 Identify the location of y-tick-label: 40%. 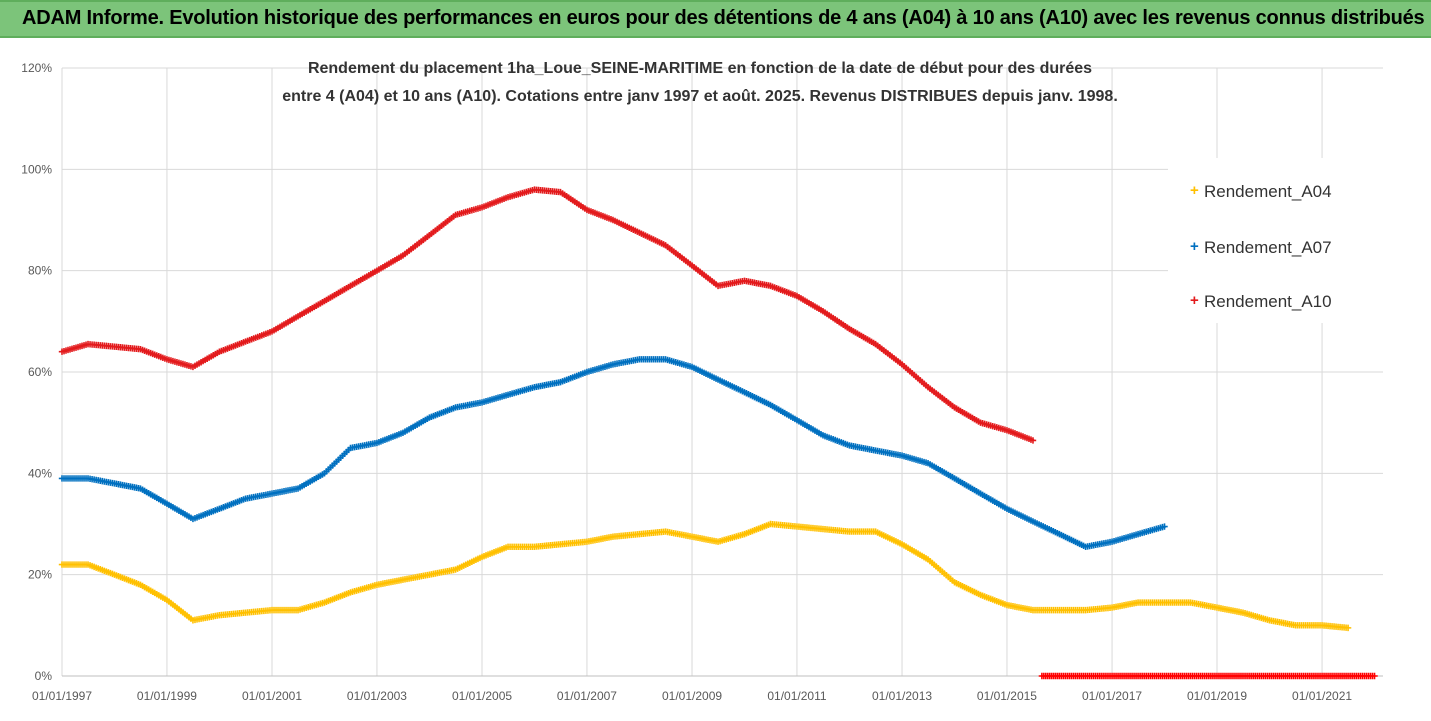
(40, 473).